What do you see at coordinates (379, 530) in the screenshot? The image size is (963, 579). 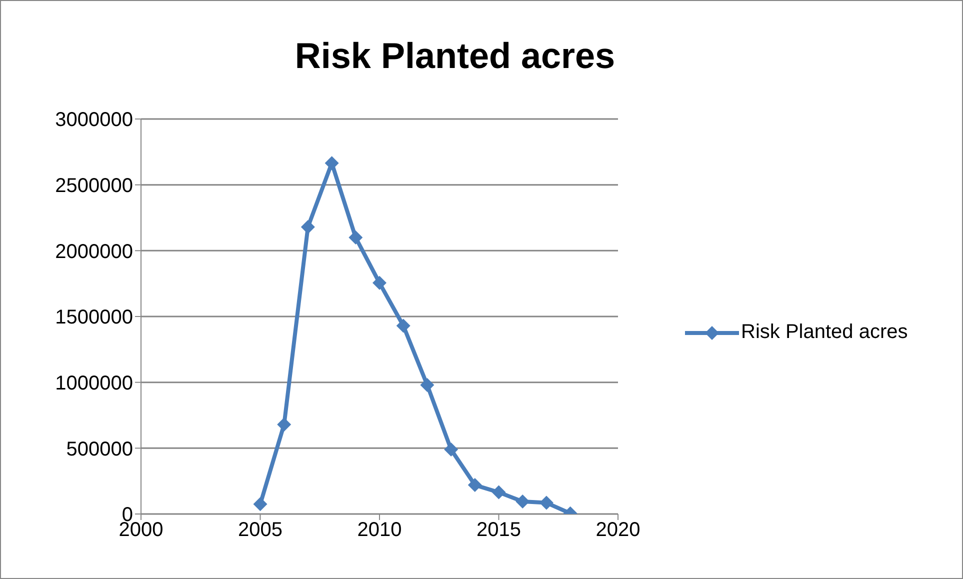 I see `x-tick-label: 2010` at bounding box center [379, 530].